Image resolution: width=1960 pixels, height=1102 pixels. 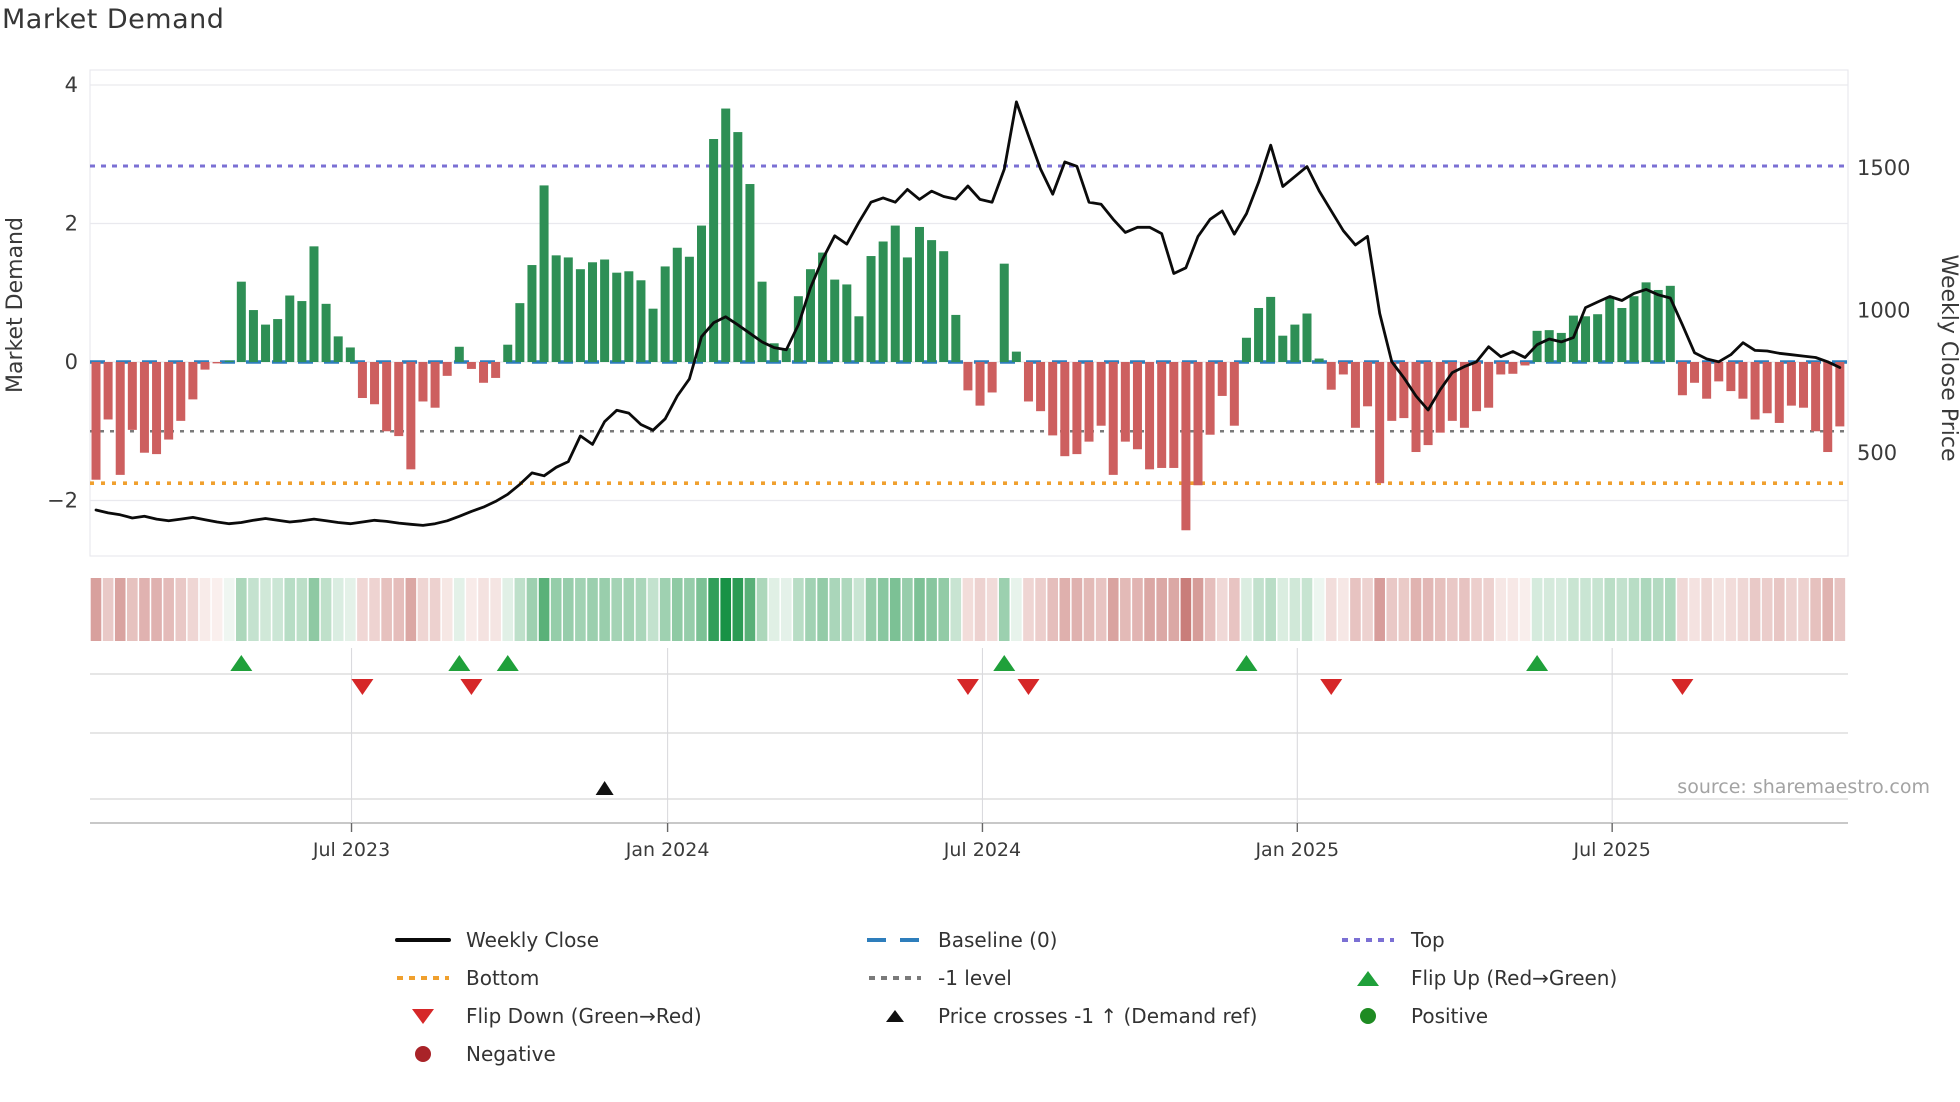 I want to click on legend-label: Price crosses -1 ↑ (Demand ref), so click(x=1098, y=1016).